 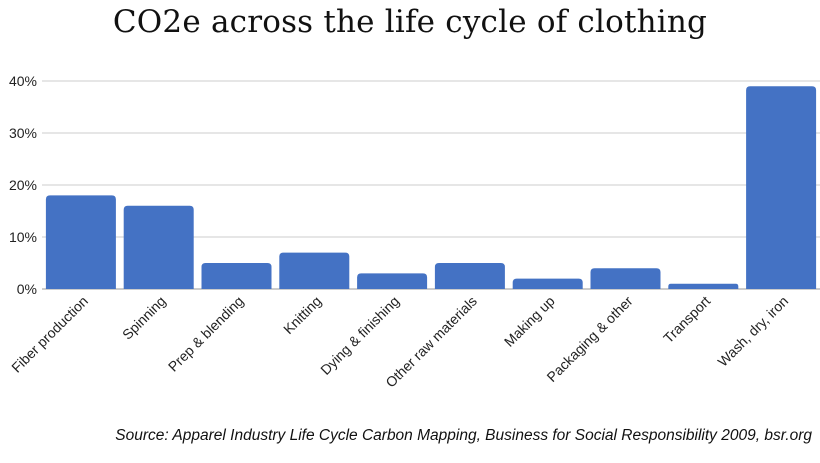 I want to click on x-category-label: Packaging & other, so click(x=589, y=339).